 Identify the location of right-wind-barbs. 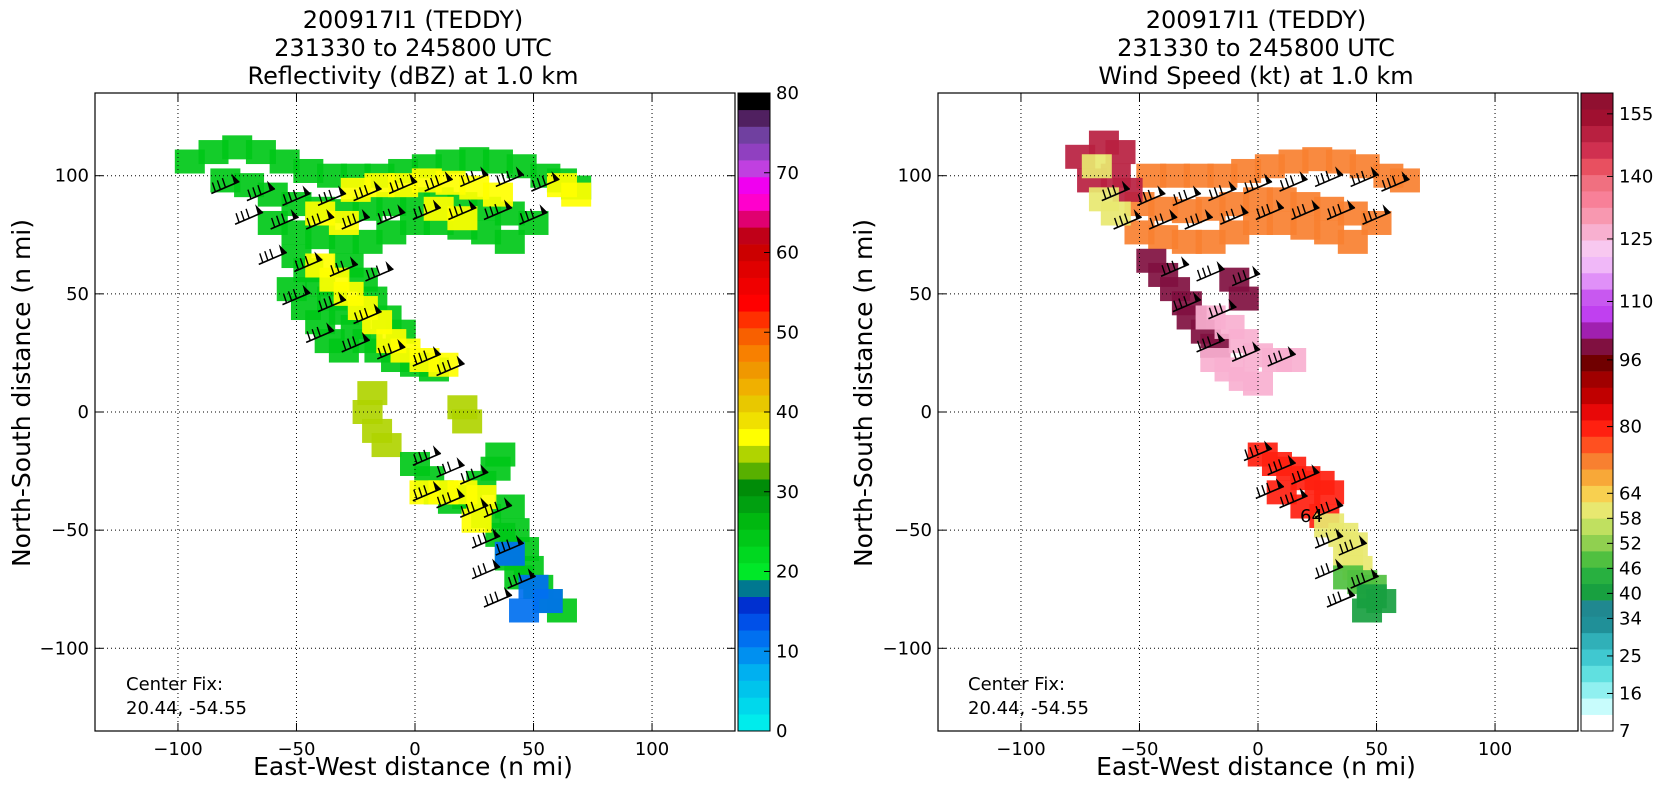
(1255, 387).